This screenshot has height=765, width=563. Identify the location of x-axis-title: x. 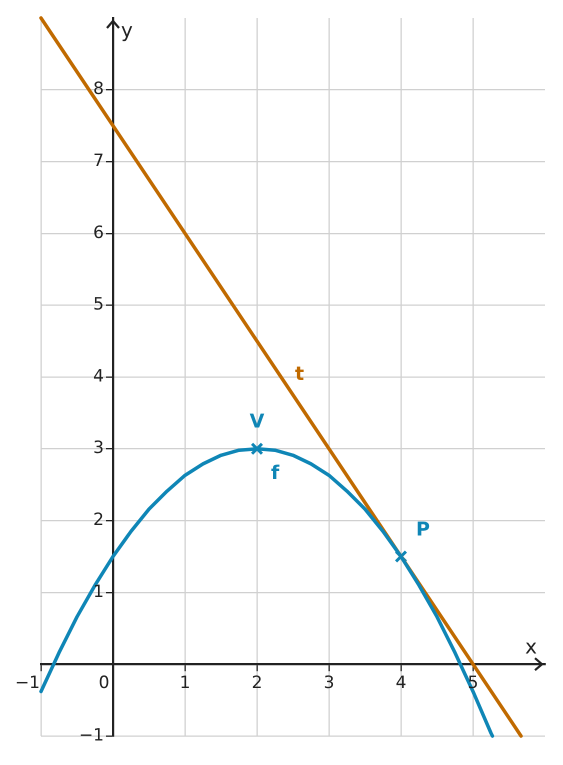
(531, 646).